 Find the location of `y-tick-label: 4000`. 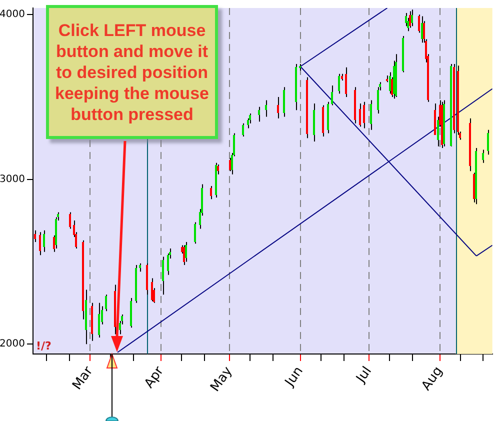

y-tick-label: 4000 is located at coordinates (12, 14).